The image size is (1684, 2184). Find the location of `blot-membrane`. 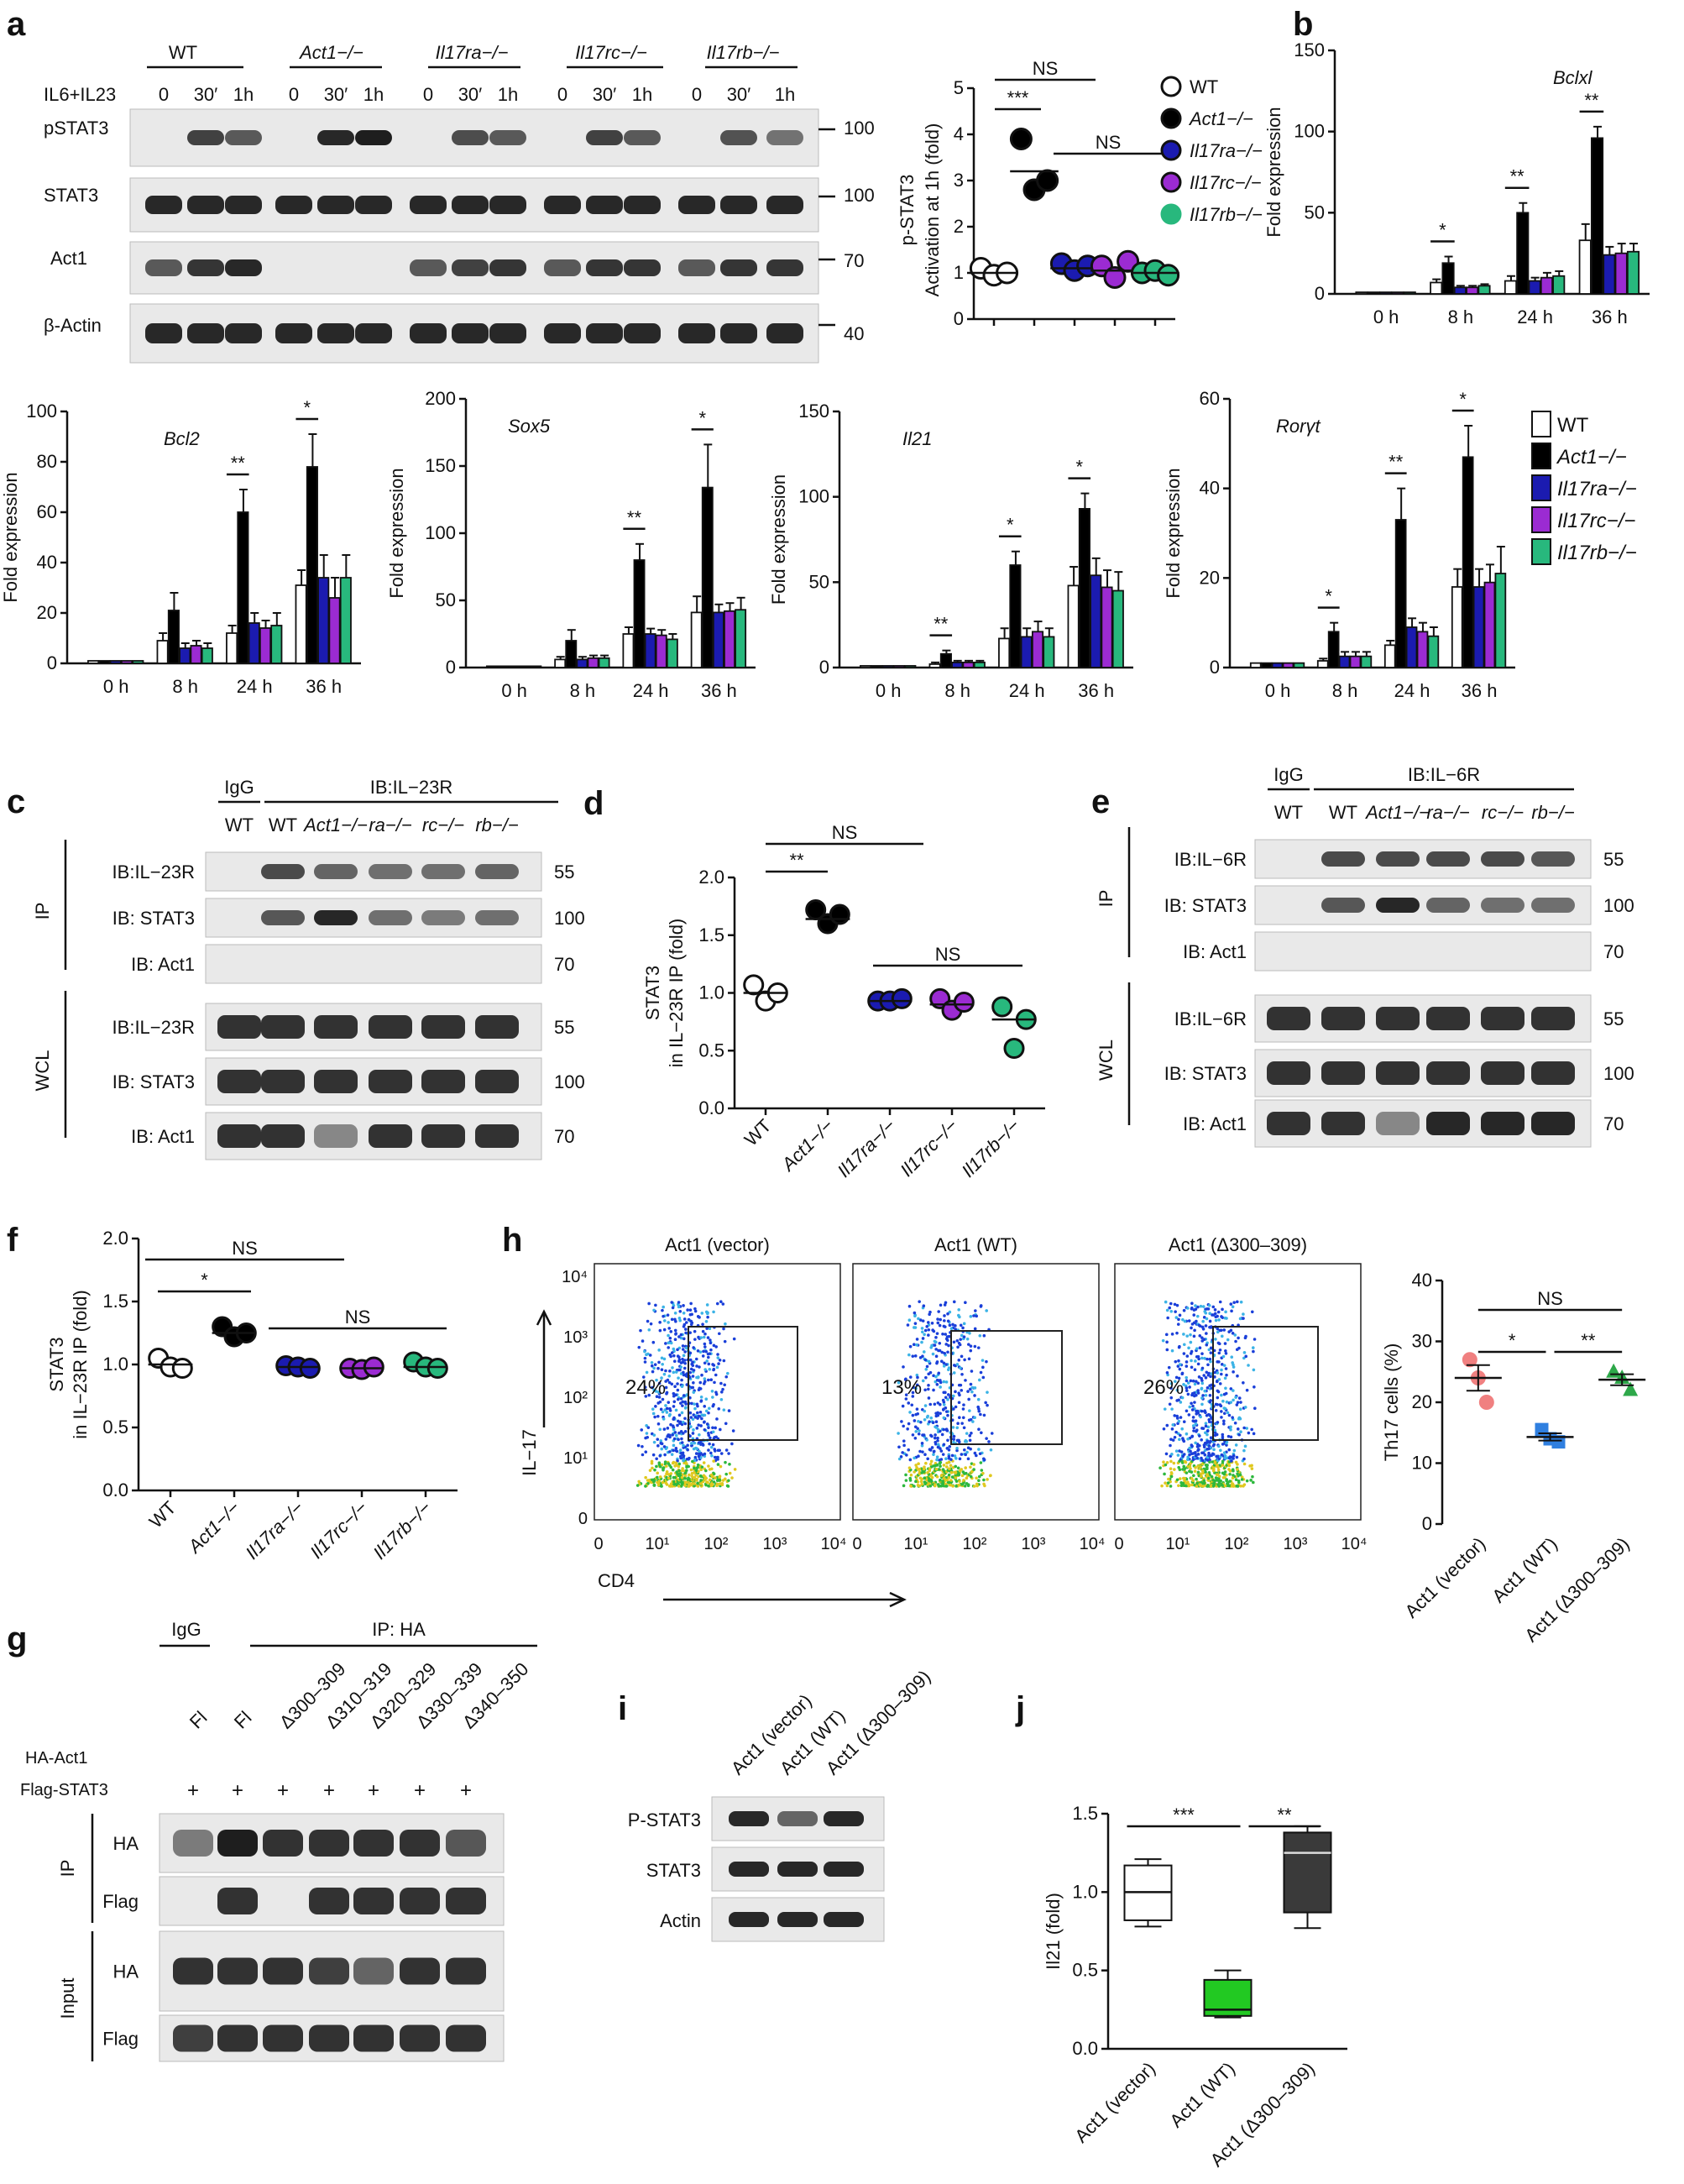

blot-membrane is located at coordinates (1423, 859).